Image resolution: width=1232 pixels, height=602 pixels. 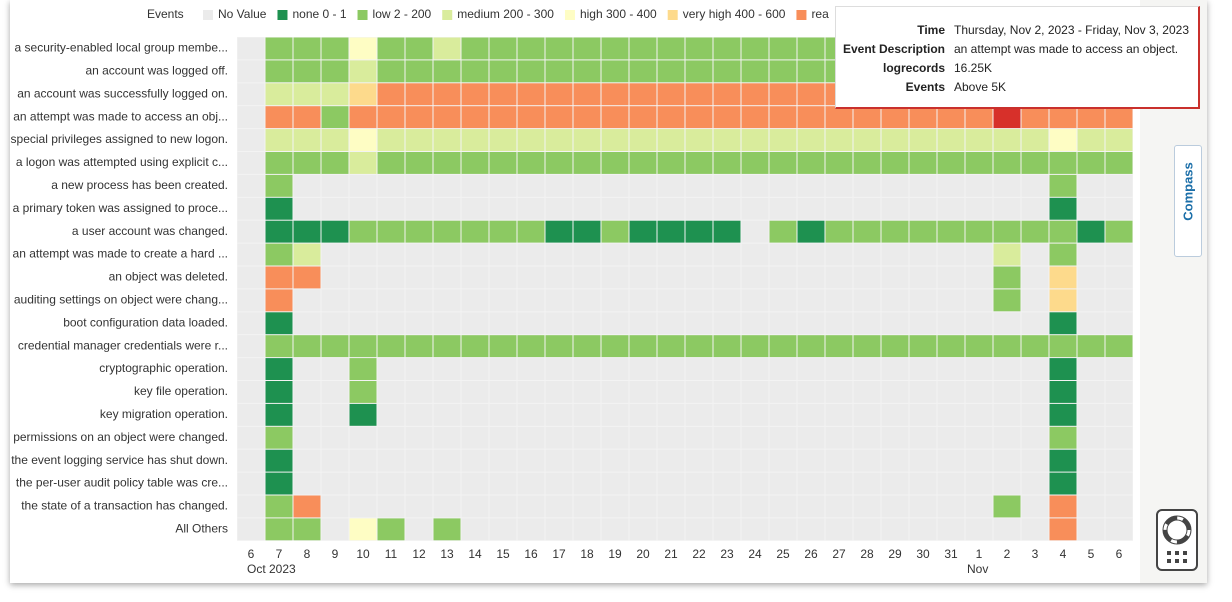 What do you see at coordinates (475, 554) in the screenshot?
I see `x-tick-label: 14` at bounding box center [475, 554].